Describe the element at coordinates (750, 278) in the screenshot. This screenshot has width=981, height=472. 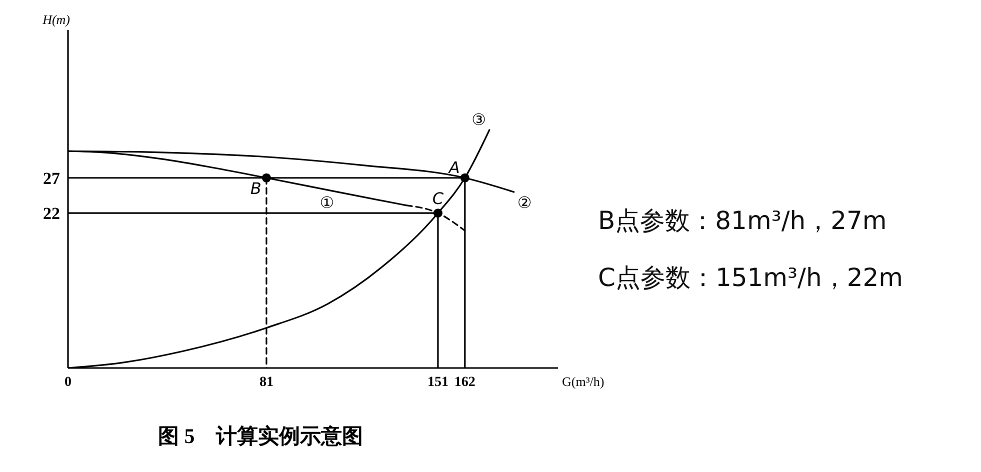
I see `text: C点参数：151m³/h，22m` at that location.